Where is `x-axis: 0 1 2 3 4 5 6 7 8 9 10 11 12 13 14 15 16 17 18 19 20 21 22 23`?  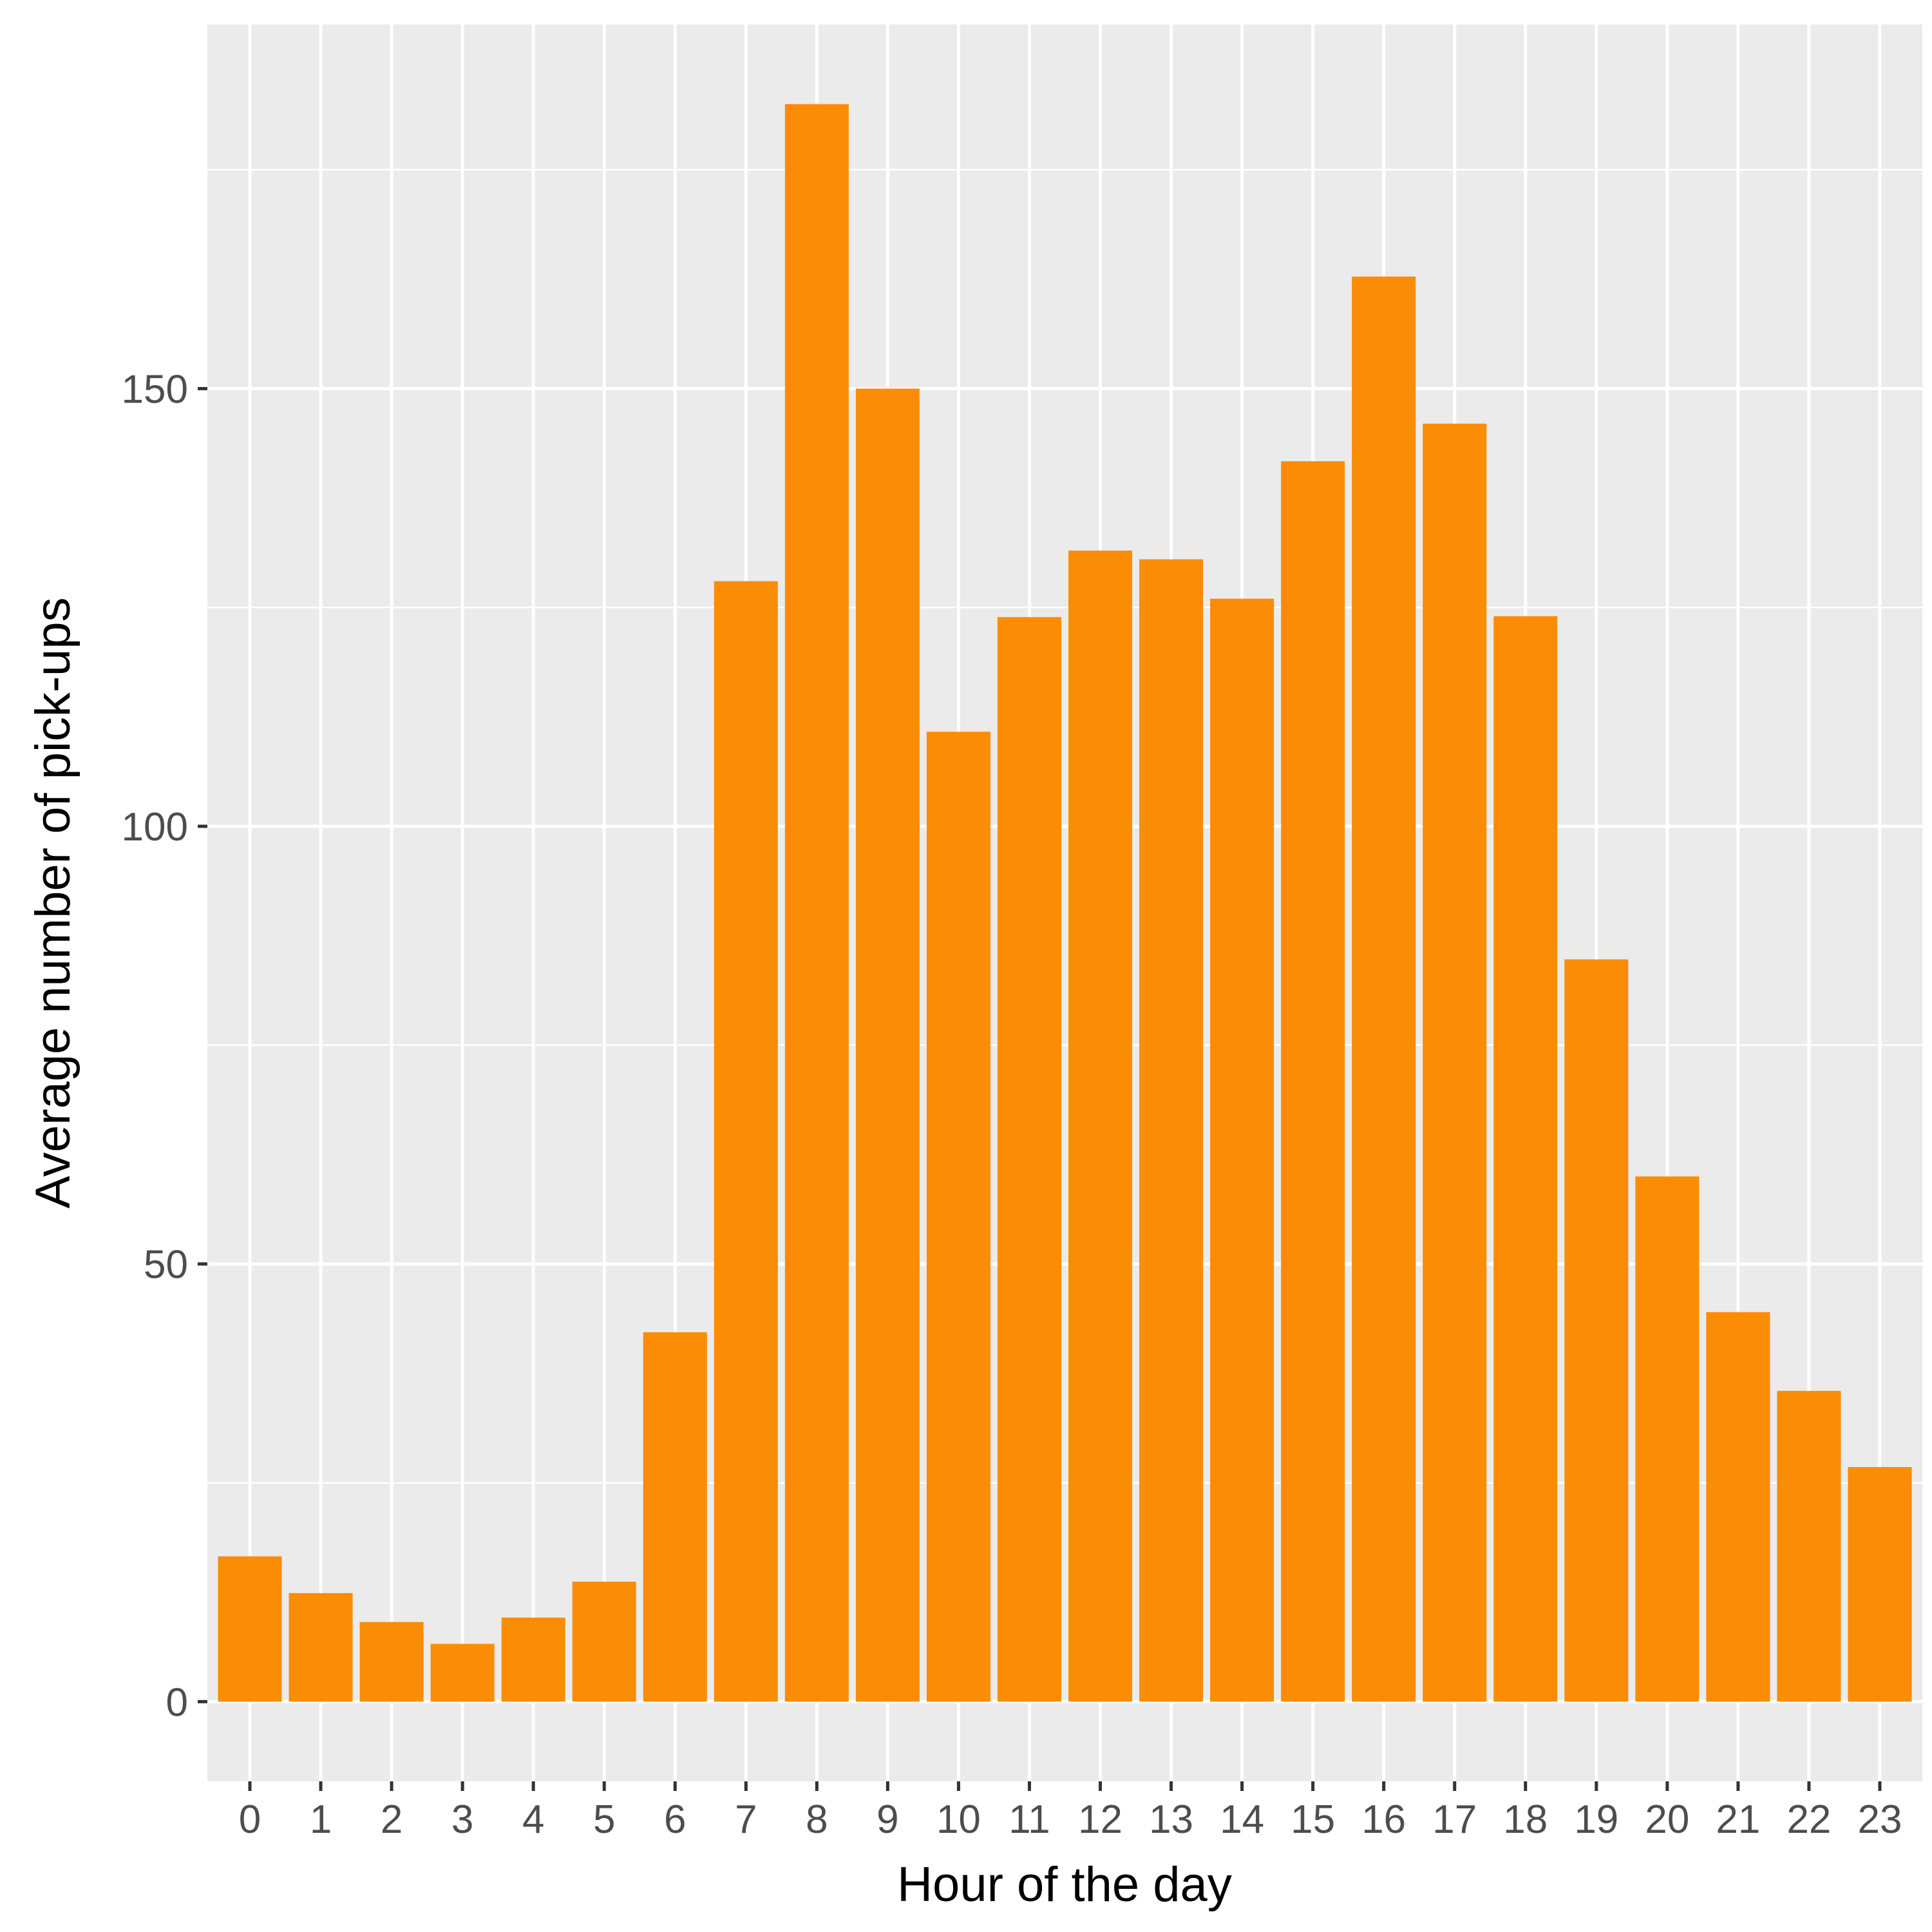 x-axis: 0 1 2 3 4 5 6 7 8 9 10 11 12 13 14 15 16 17 18 19 20 21 22 23 is located at coordinates (1070, 1812).